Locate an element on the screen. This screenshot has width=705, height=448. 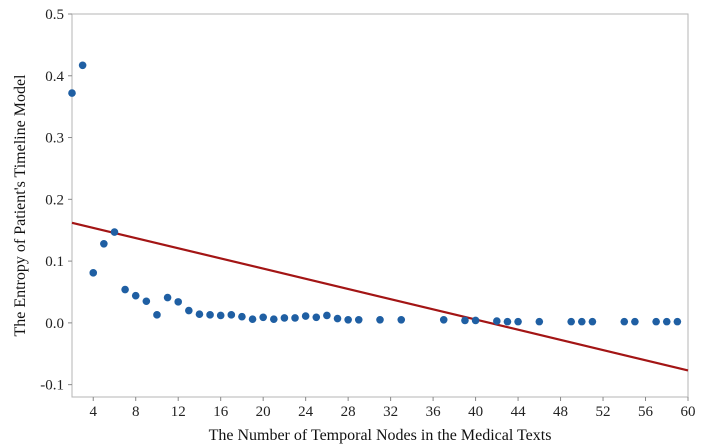
x-tick-label: 48 is located at coordinates (560, 412).